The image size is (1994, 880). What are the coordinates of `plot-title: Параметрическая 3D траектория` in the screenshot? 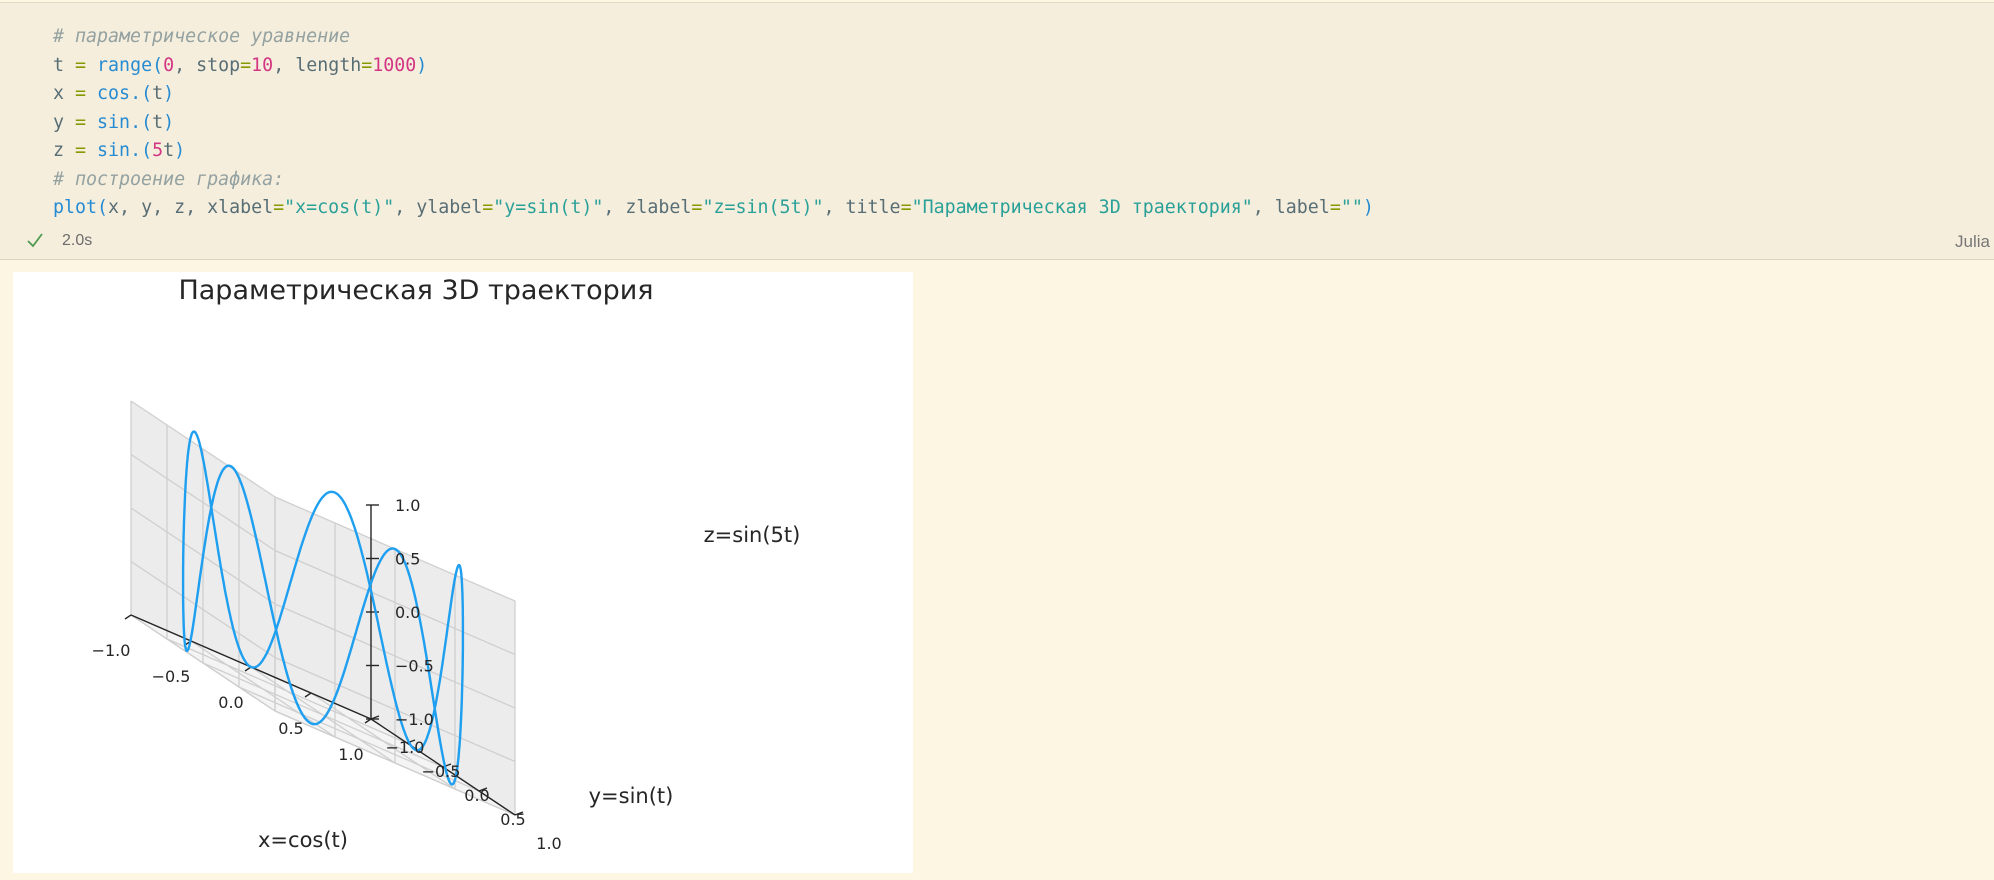 It's located at (415, 290).